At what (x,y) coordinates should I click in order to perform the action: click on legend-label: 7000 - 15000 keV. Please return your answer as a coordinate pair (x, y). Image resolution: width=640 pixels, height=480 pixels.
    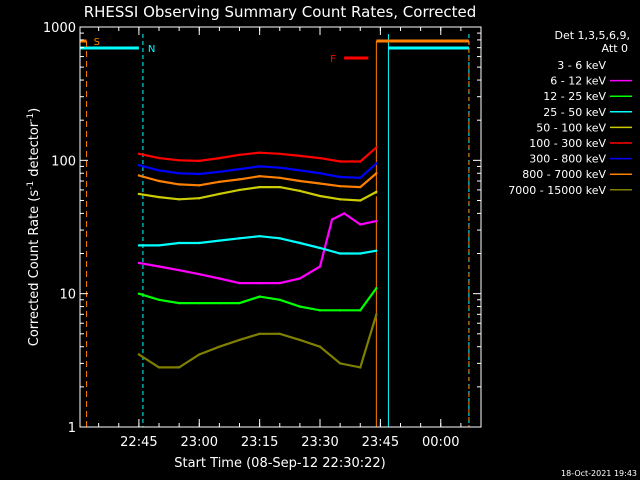
    Looking at the image, I should click on (557, 190).